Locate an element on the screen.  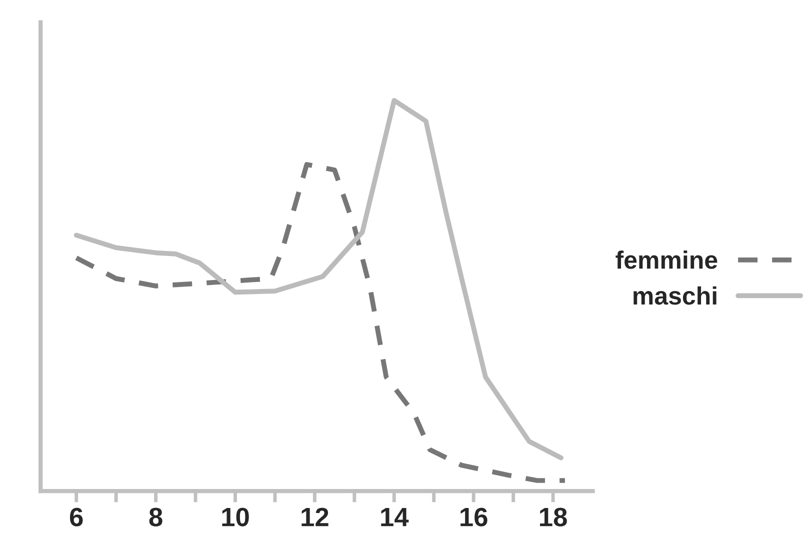
x-tick-label: 18 is located at coordinates (553, 517).